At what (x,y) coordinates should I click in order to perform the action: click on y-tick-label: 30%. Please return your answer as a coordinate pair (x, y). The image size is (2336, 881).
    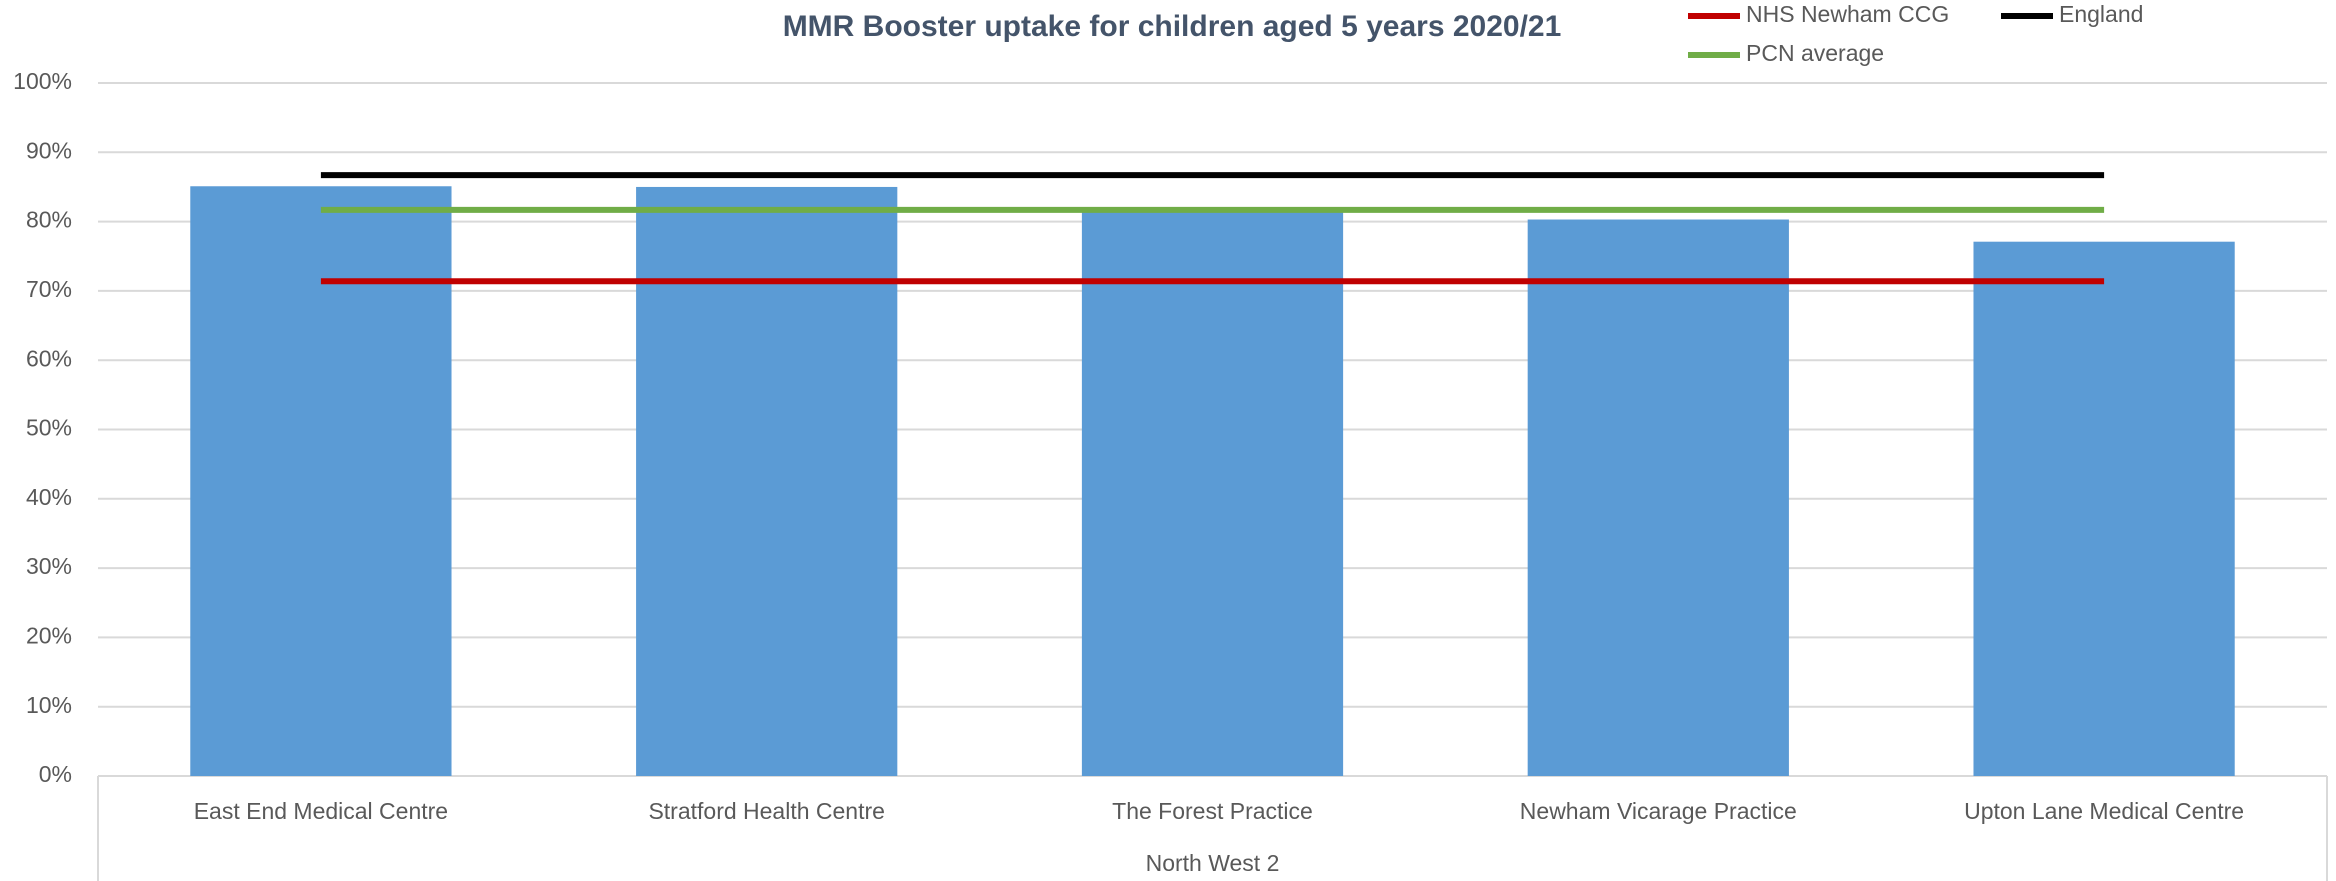
    Looking at the image, I should click on (49, 566).